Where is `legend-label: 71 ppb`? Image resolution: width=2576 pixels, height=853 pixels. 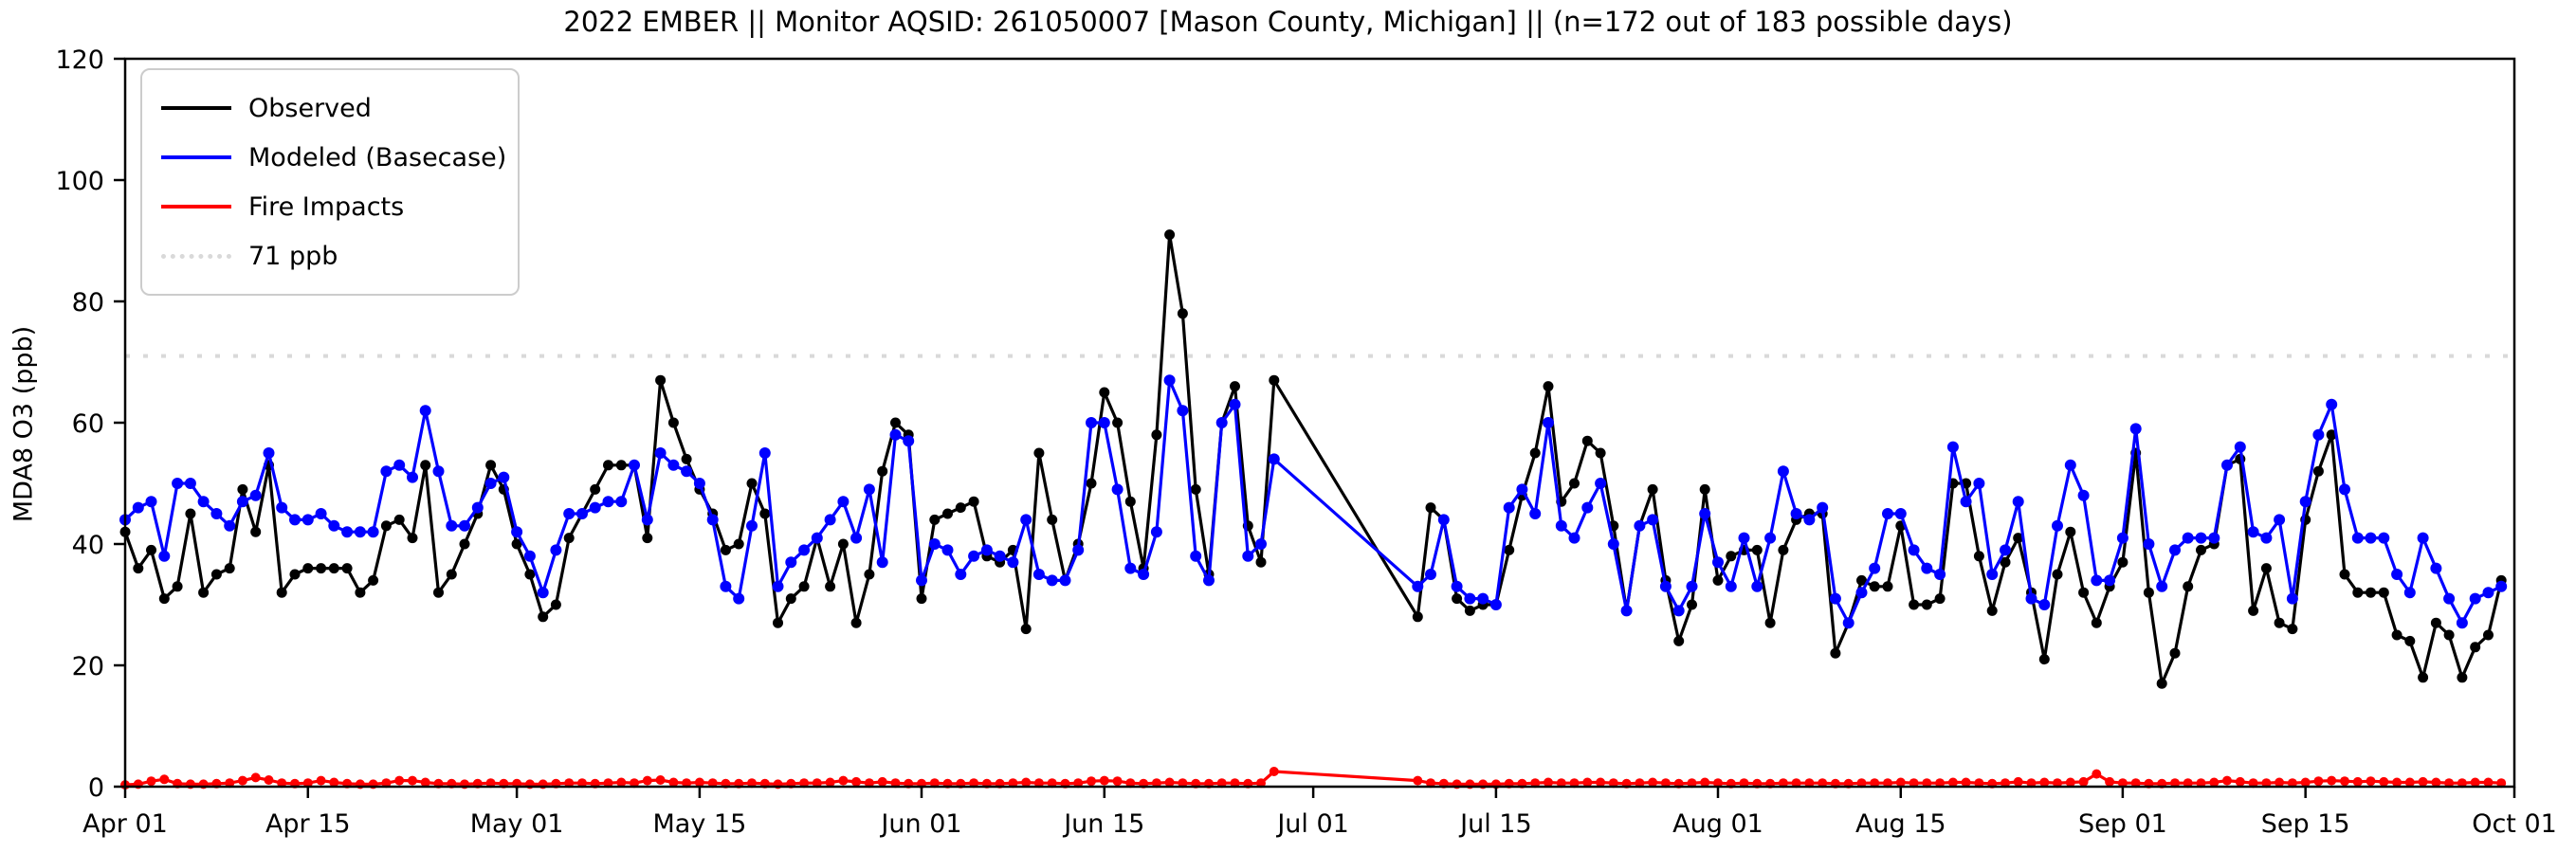 legend-label: 71 ppb is located at coordinates (293, 256).